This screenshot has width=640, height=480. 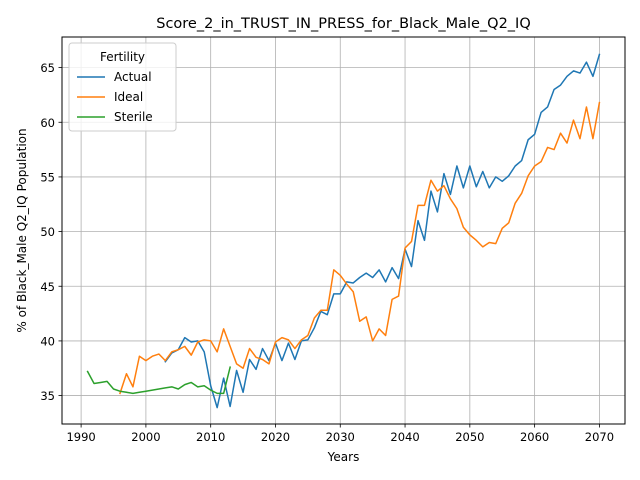 I want to click on legend-label-actual: Actual, so click(x=133, y=77).